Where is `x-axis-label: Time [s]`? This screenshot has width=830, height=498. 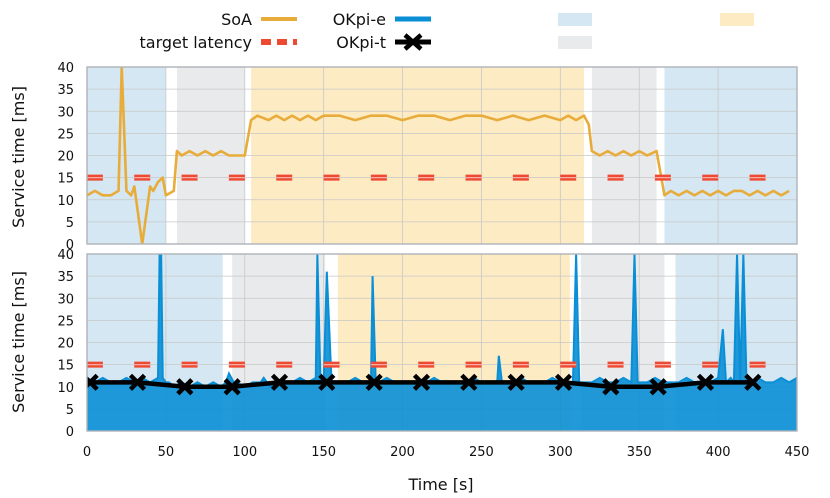
x-axis-label: Time [s] is located at coordinates (440, 484).